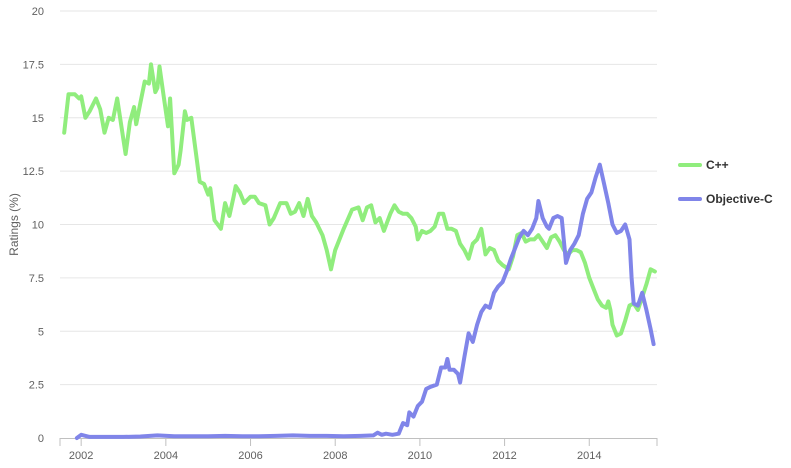  What do you see at coordinates (14, 224) in the screenshot?
I see `y-axis-title: Ratings (%)` at bounding box center [14, 224].